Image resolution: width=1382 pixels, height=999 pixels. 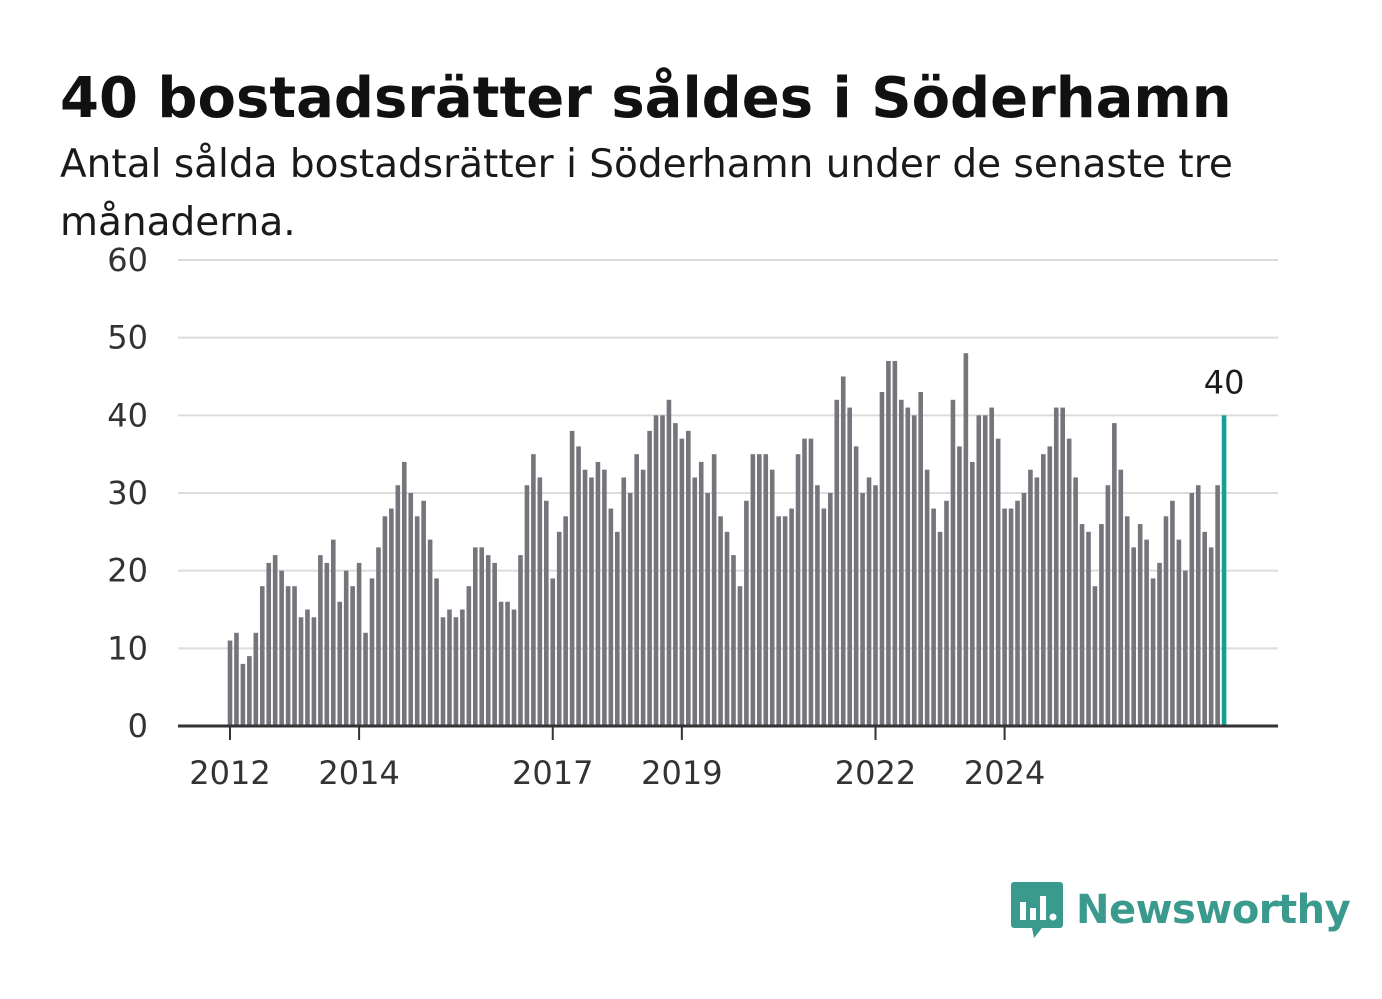 I want to click on y-tick-label: 20, so click(x=127, y=571).